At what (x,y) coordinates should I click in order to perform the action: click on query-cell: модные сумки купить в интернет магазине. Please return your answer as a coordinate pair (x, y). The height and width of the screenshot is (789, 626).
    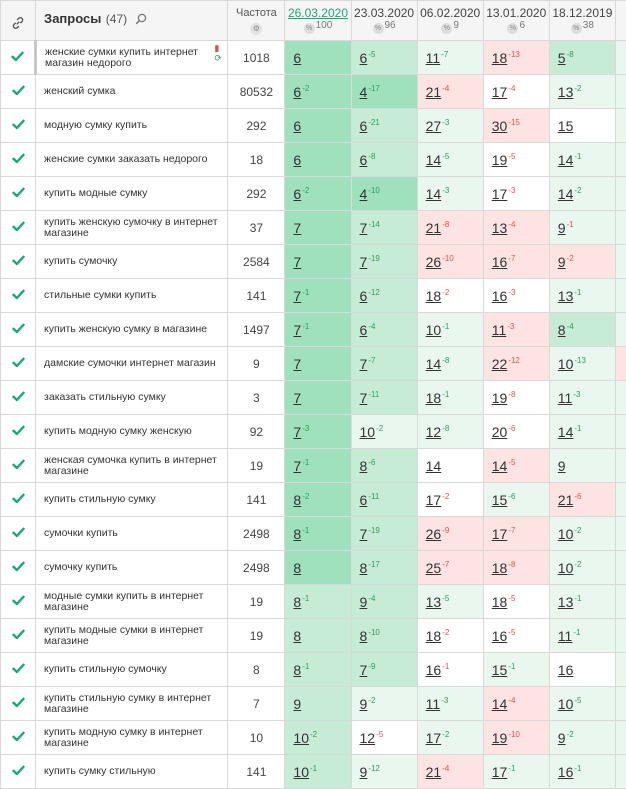
    Looking at the image, I should click on (132, 602).